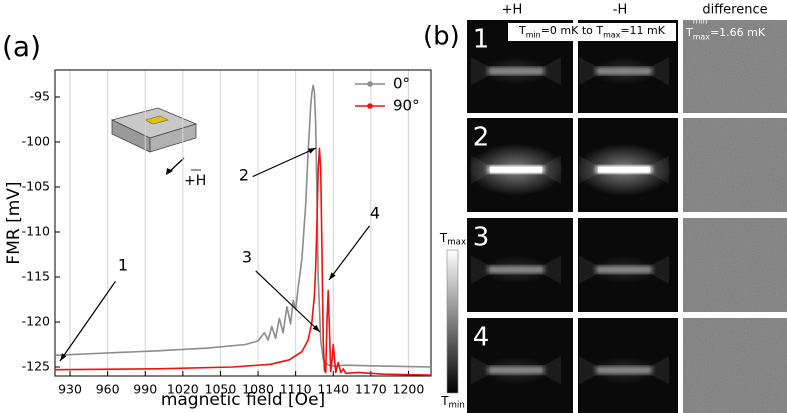 This screenshot has width=787, height=413. I want to click on y-tick-label: -115, so click(36, 276).